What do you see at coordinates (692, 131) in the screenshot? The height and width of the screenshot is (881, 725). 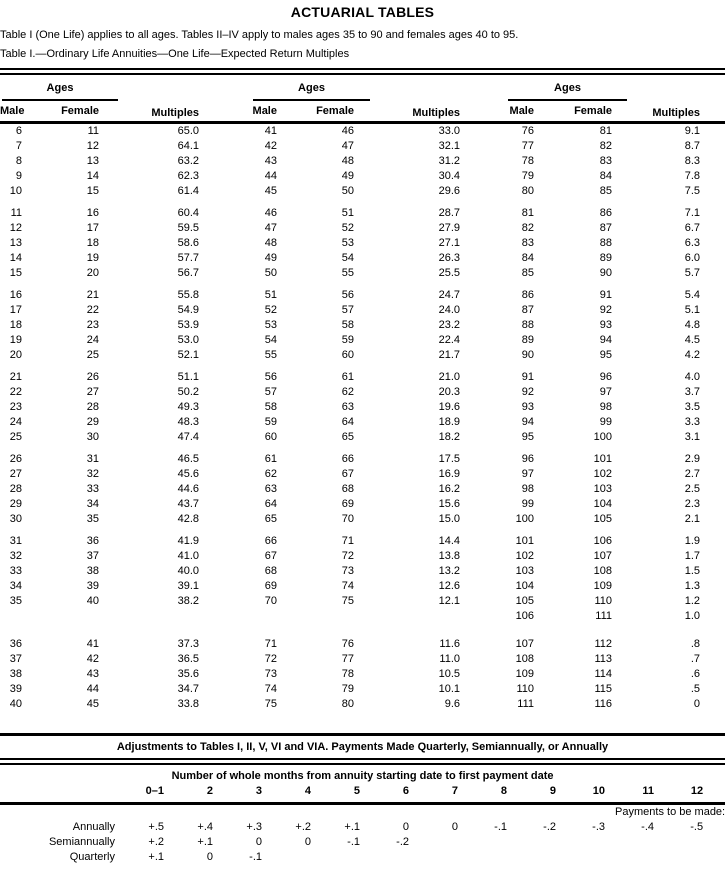 I see `multiple-cell: 9.1` at bounding box center [692, 131].